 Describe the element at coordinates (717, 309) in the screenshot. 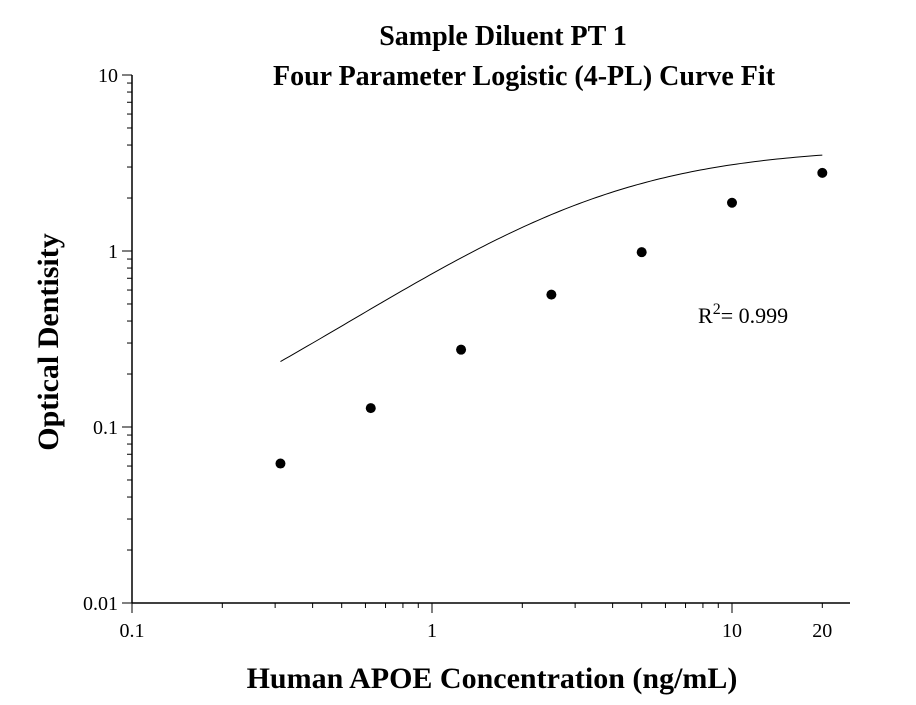

I see `r-squared-superscript: 2` at that location.